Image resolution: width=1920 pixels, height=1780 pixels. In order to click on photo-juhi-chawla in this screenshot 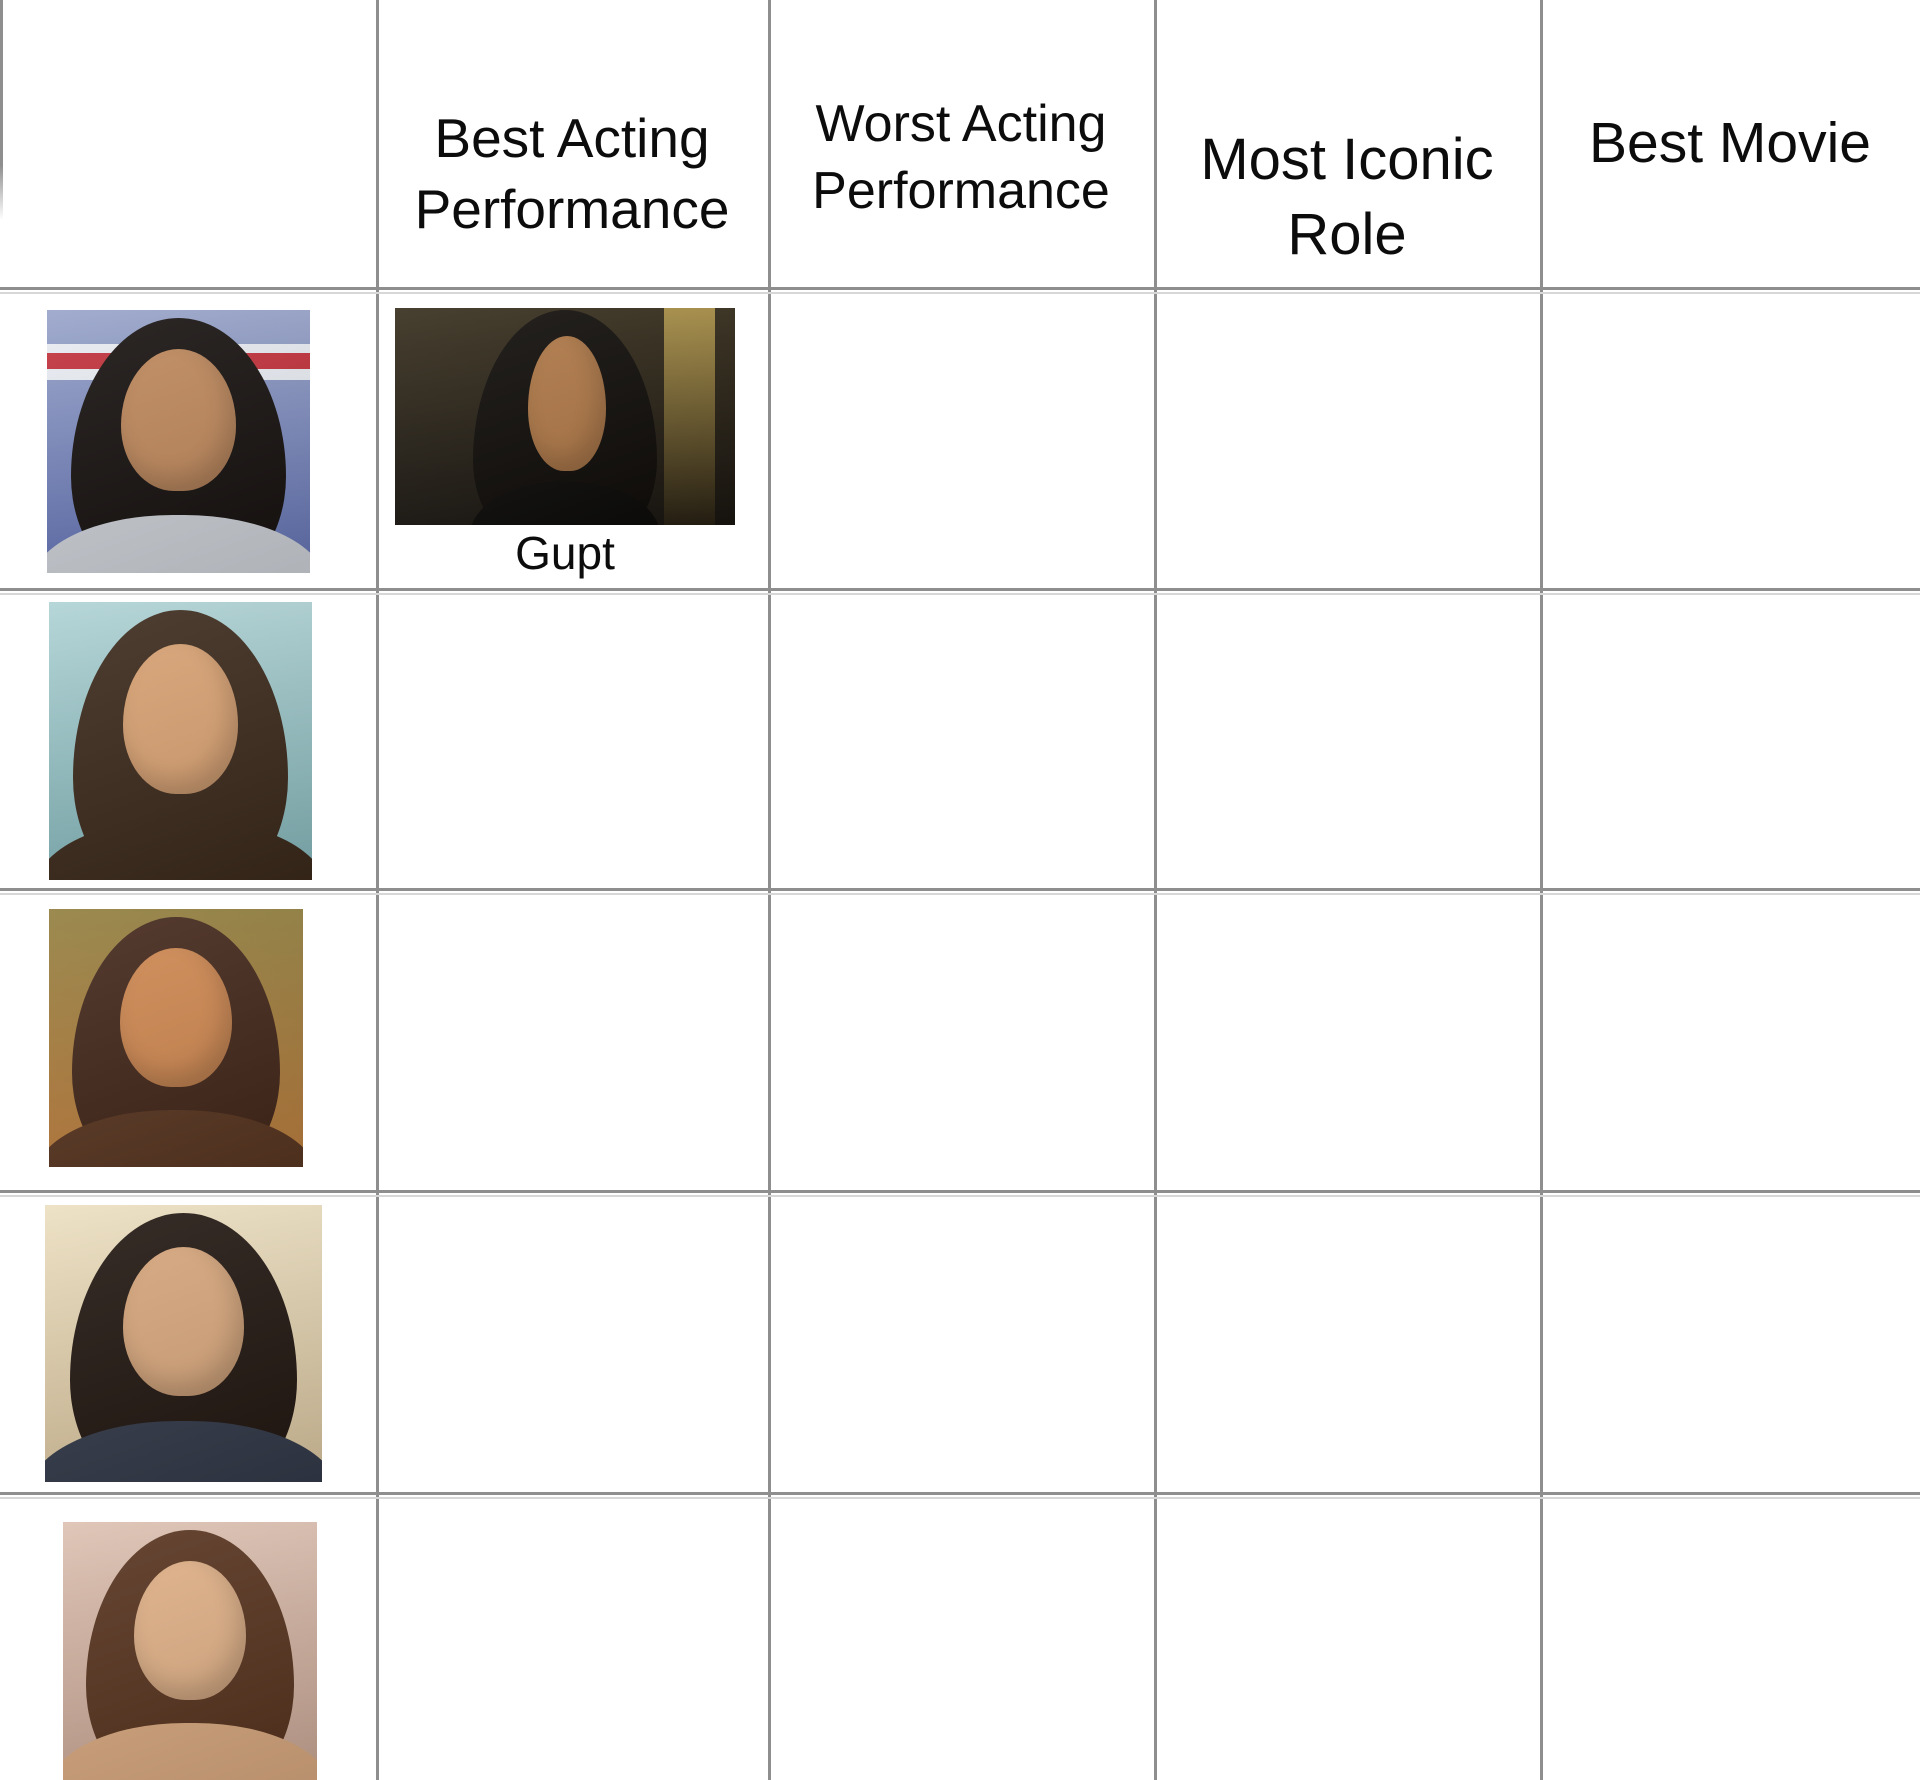, I will do `click(176, 1038)`.